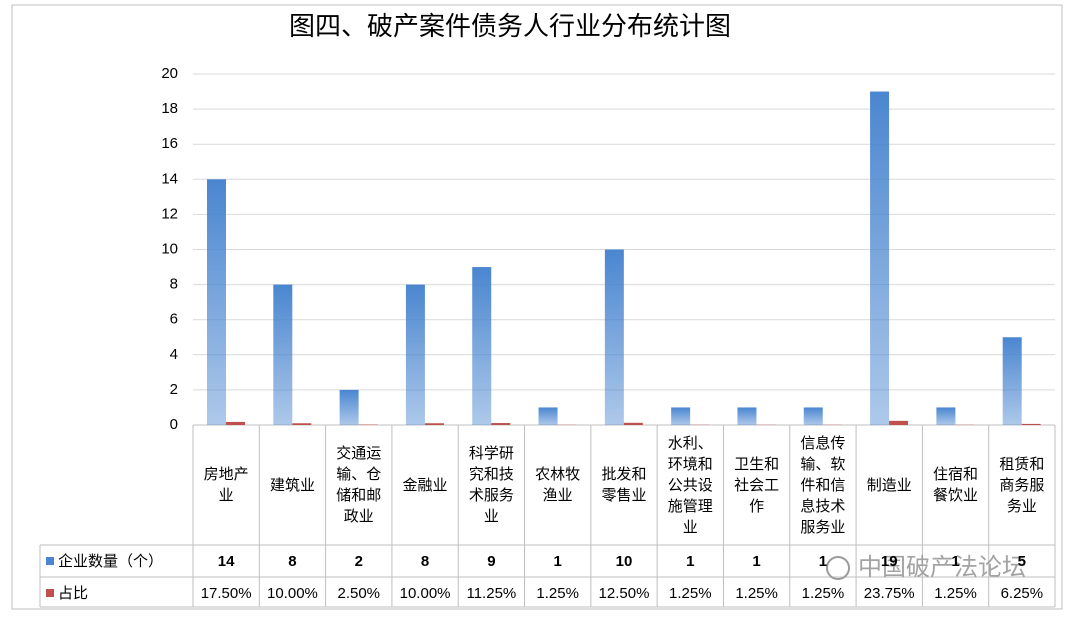 This screenshot has width=1080, height=618. Describe the element at coordinates (174, 354) in the screenshot. I see `y-tick-label: 4` at that location.